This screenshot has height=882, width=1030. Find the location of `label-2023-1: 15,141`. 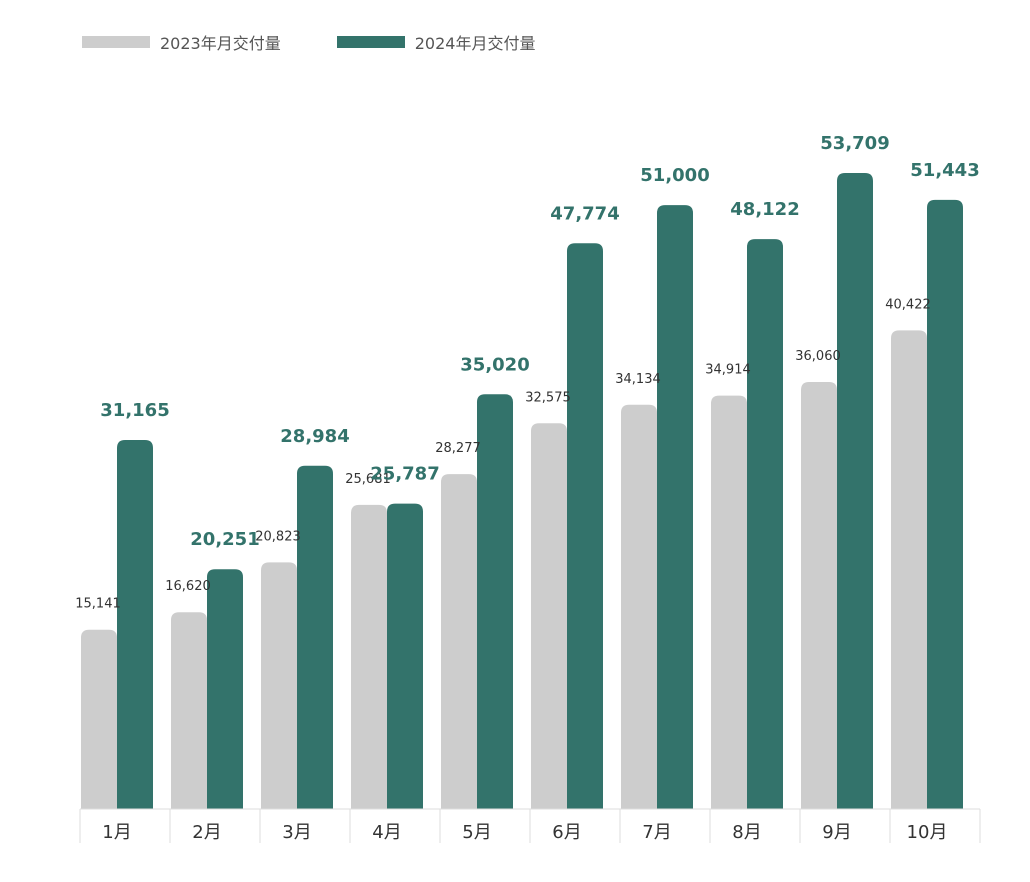

label-2023-1: 15,141 is located at coordinates (98, 604).